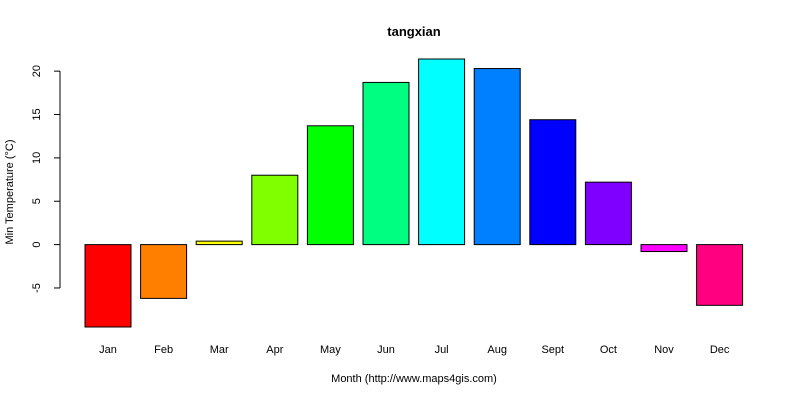 This screenshot has height=400, width=800. I want to click on chart-title: tangxian, so click(414, 31).